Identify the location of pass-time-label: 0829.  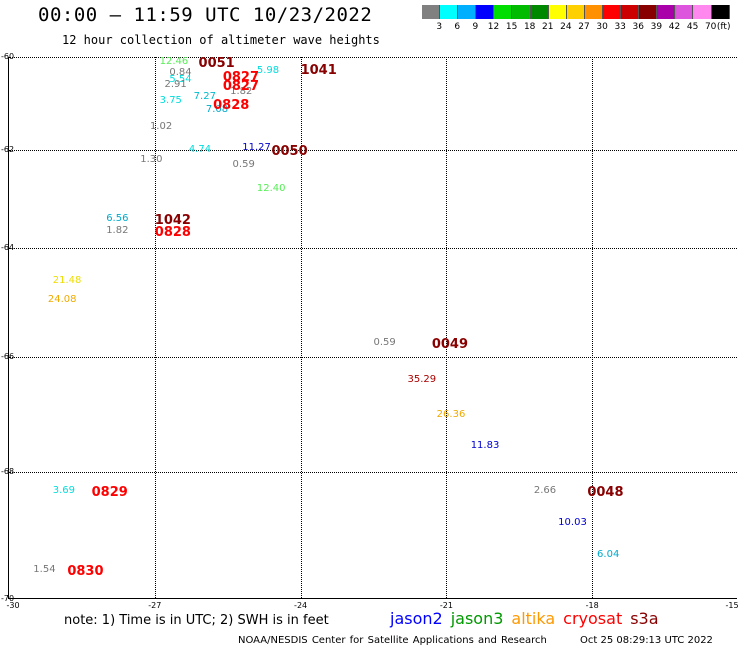
(109, 493).